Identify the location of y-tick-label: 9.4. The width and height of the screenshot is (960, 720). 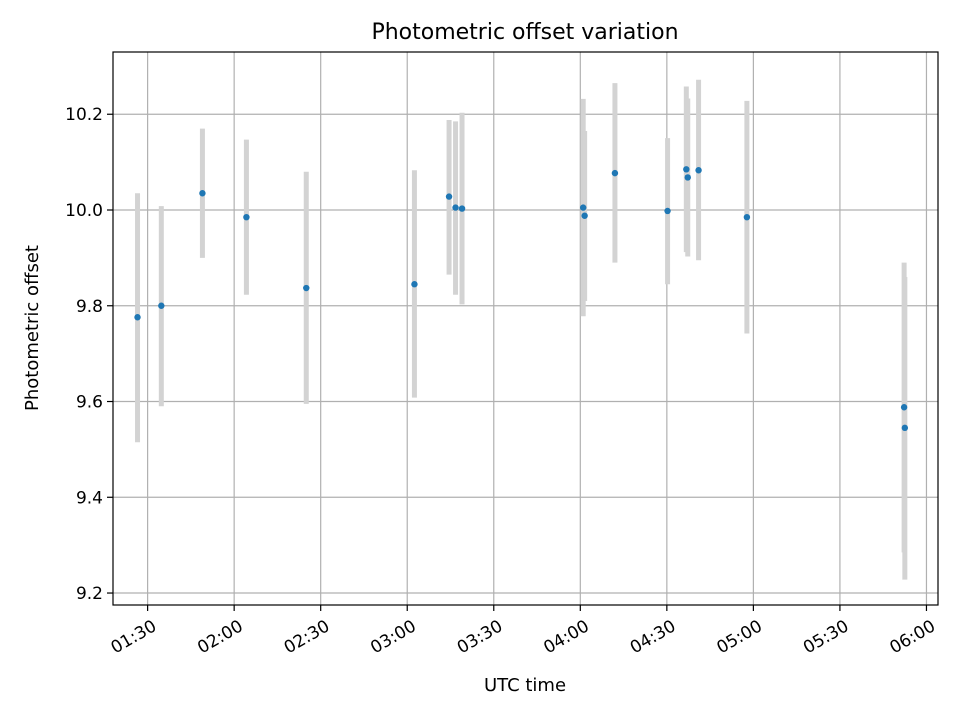
(89, 498).